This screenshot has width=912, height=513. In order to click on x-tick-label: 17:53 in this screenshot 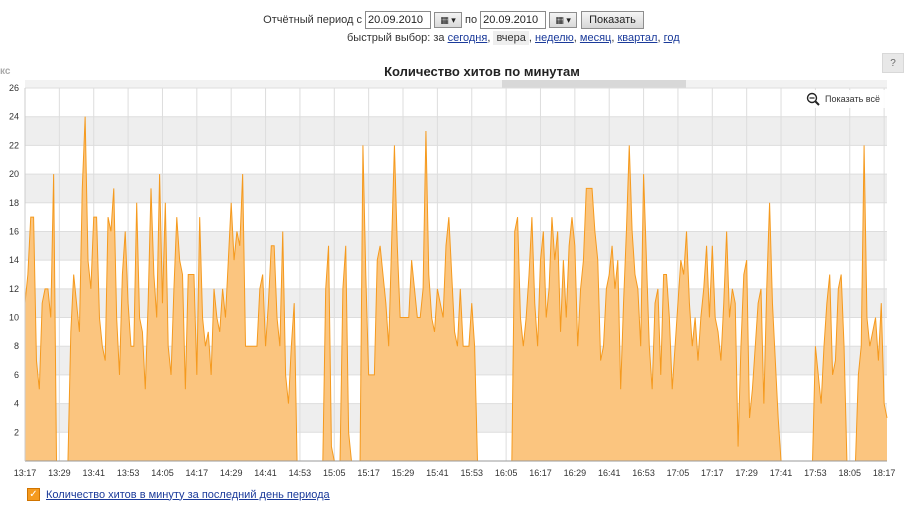, I will do `click(815, 473)`.